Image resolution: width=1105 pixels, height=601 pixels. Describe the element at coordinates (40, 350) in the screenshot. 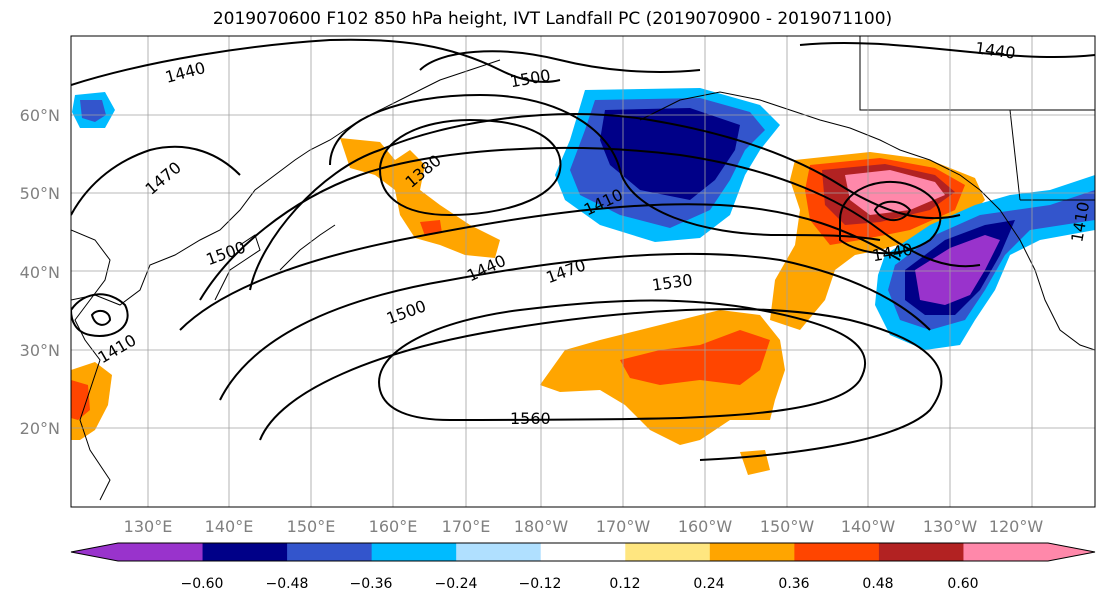

I see `lat-label: 30°N` at that location.